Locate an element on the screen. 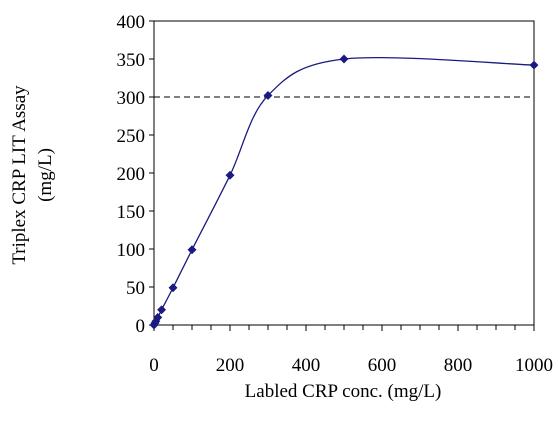 The image size is (559, 421). y-tick-label: 100 is located at coordinates (131, 250).